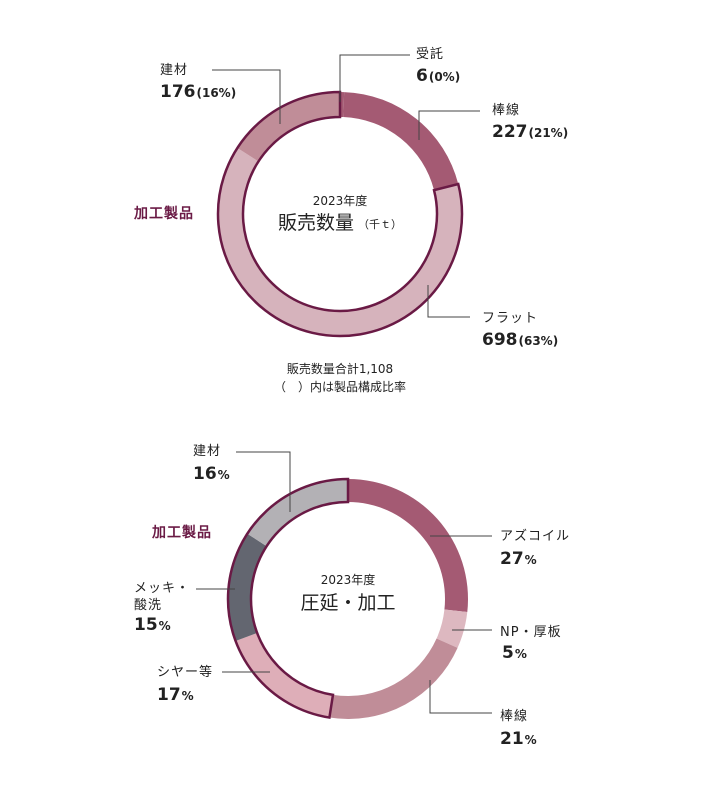 The image size is (710, 787). Describe the element at coordinates (510, 318) in the screenshot. I see `slice-label-flat: フラット` at that location.